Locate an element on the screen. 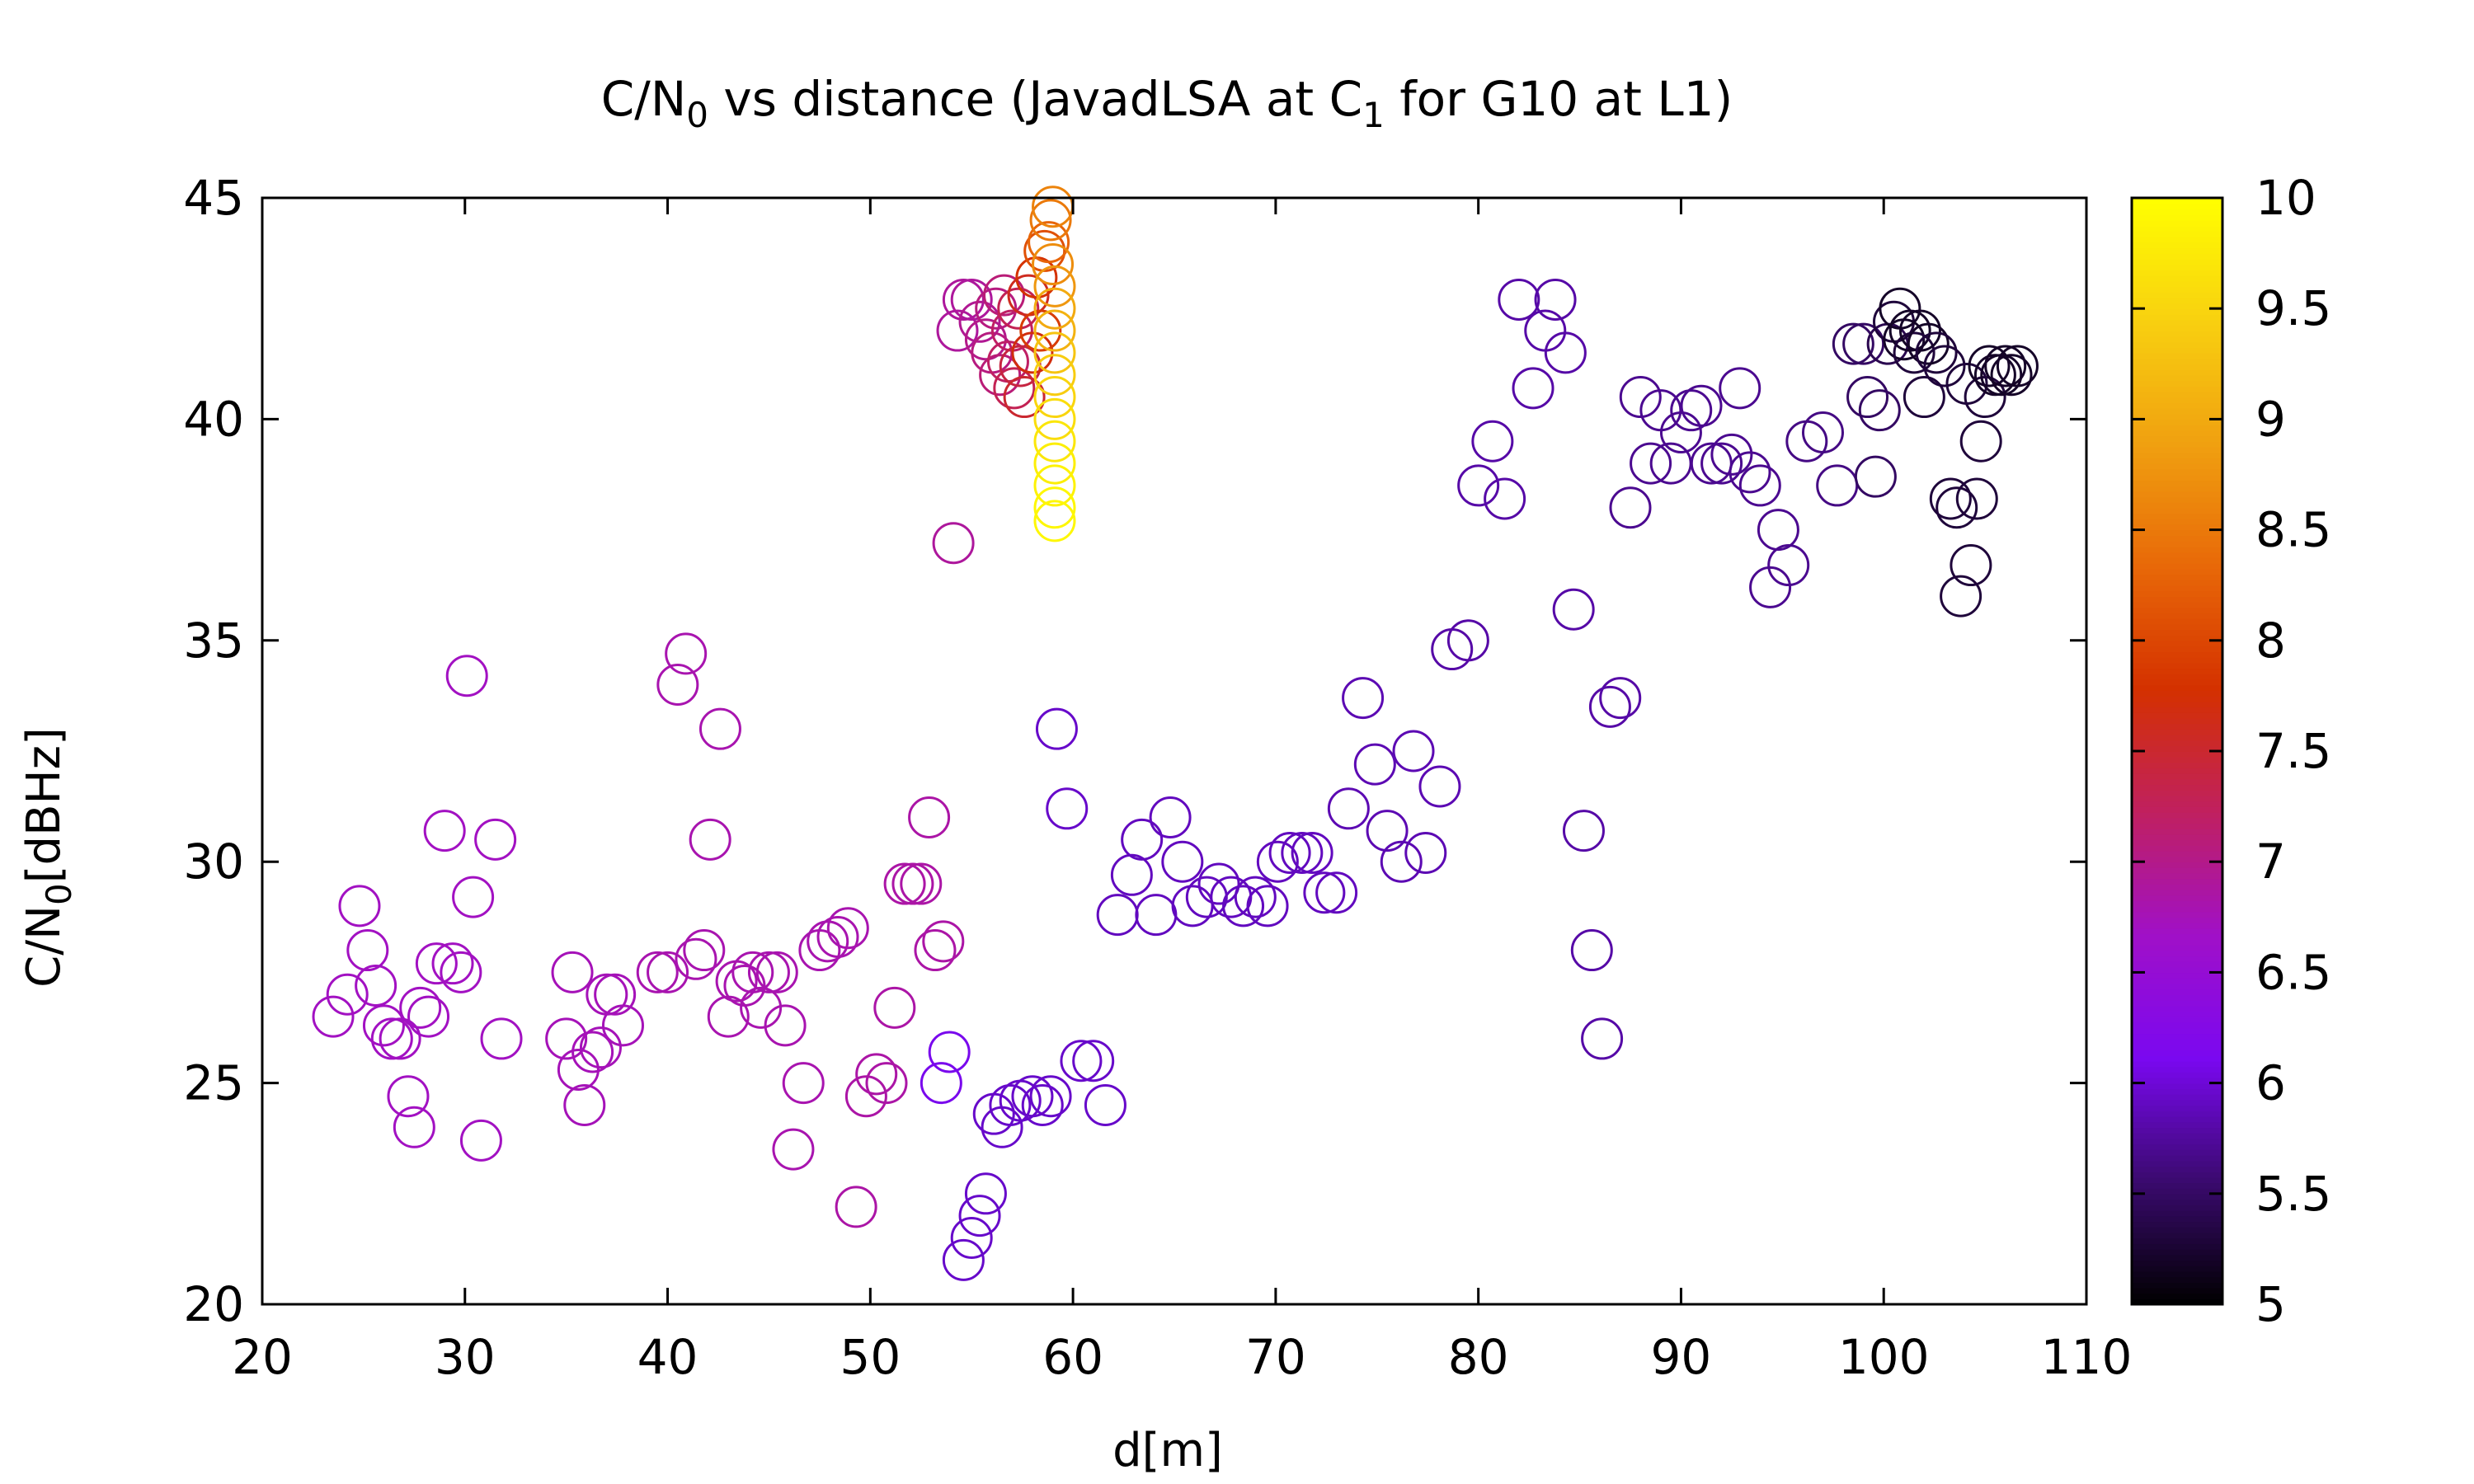 This screenshot has height=1484, width=2474. colorbar-tick-label: 6.5 is located at coordinates (2293, 972).